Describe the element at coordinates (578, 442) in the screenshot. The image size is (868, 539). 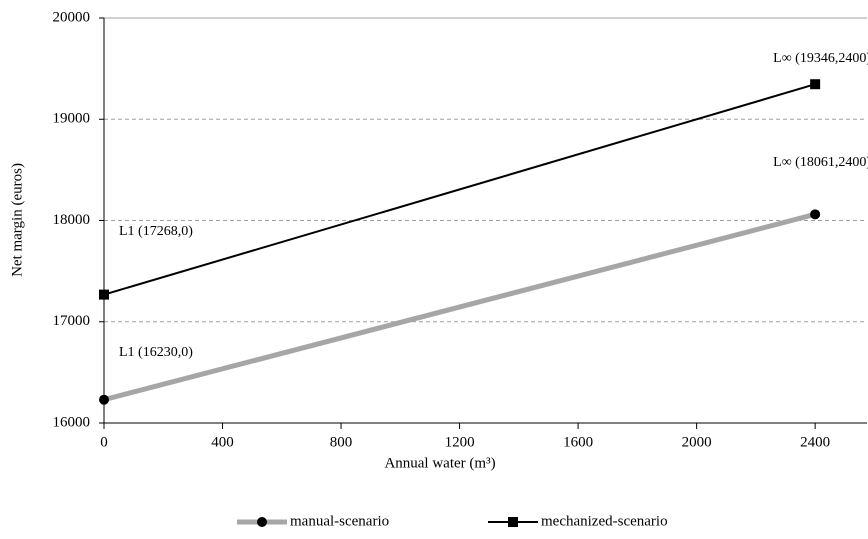
I see `x-tick-label: 1600` at that location.